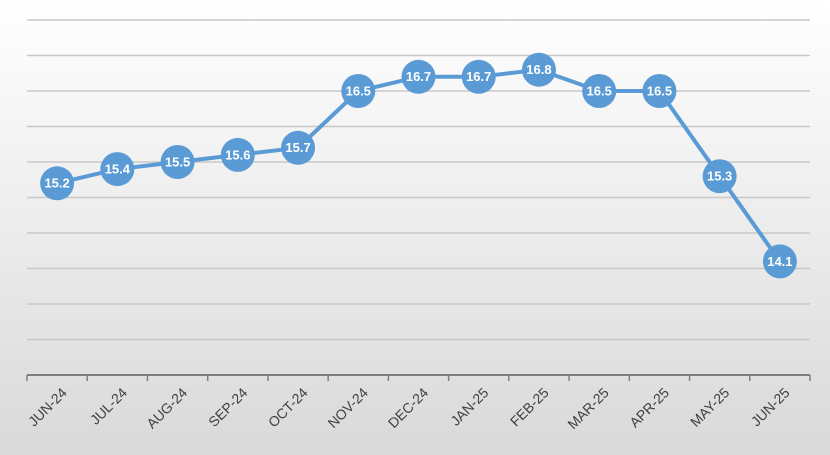 The image size is (830, 455). I want to click on data-label: 15.7, so click(297, 147).